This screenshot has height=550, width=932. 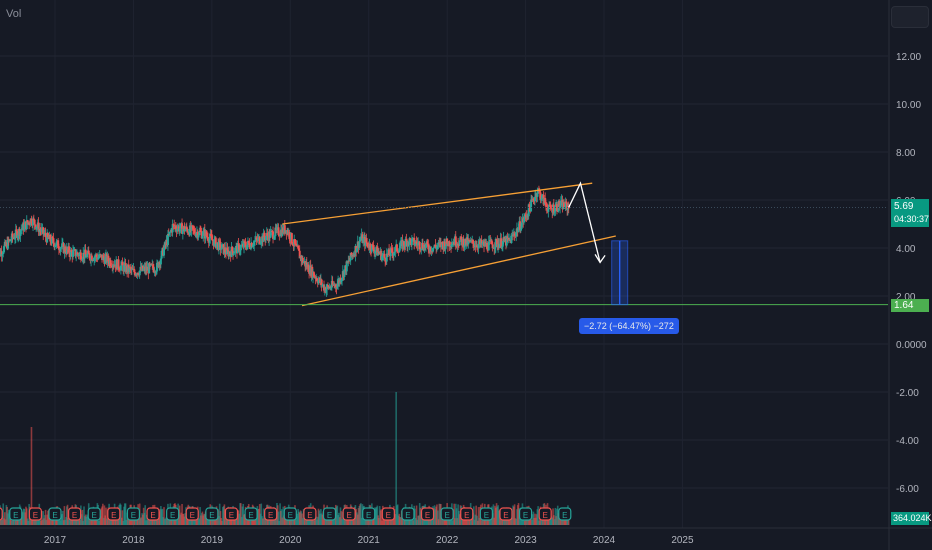 What do you see at coordinates (907, 441) in the screenshot?
I see `y-tick-label: -4.00` at bounding box center [907, 441].